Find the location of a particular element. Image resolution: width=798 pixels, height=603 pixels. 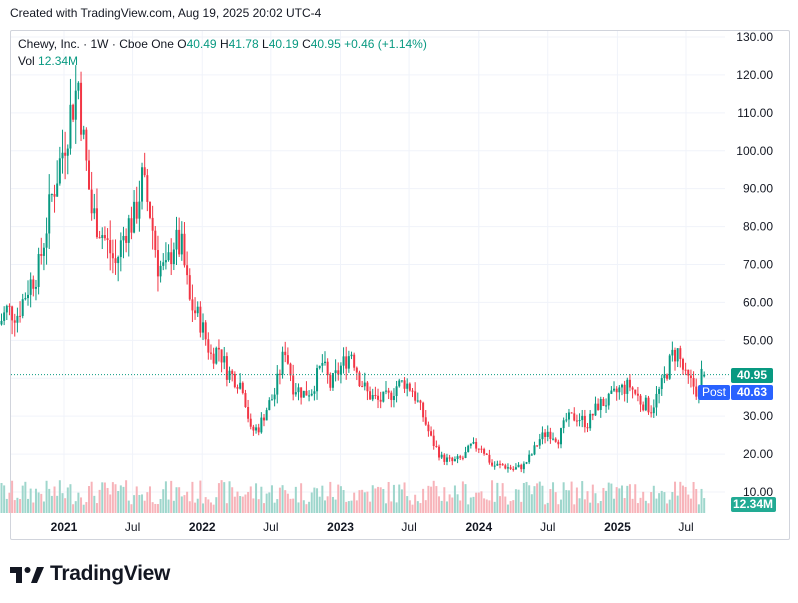

x-tick-label: 2022 is located at coordinates (202, 527).